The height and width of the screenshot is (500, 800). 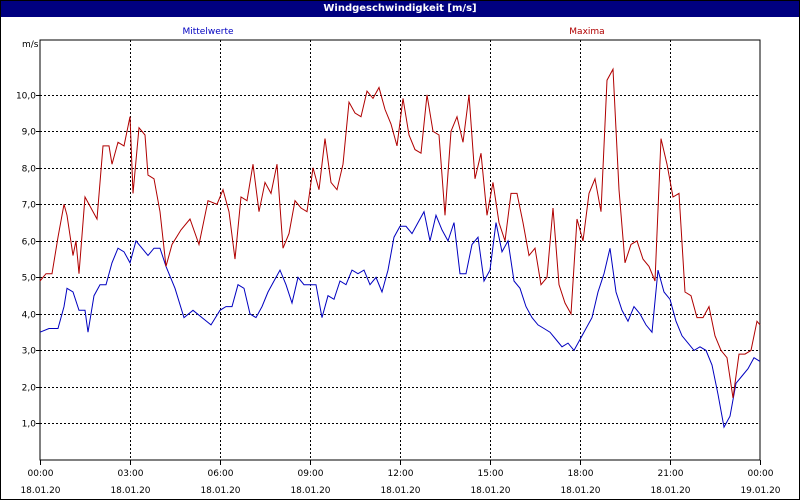 I want to click on y-tick-label: 3,0, so click(x=29, y=352).